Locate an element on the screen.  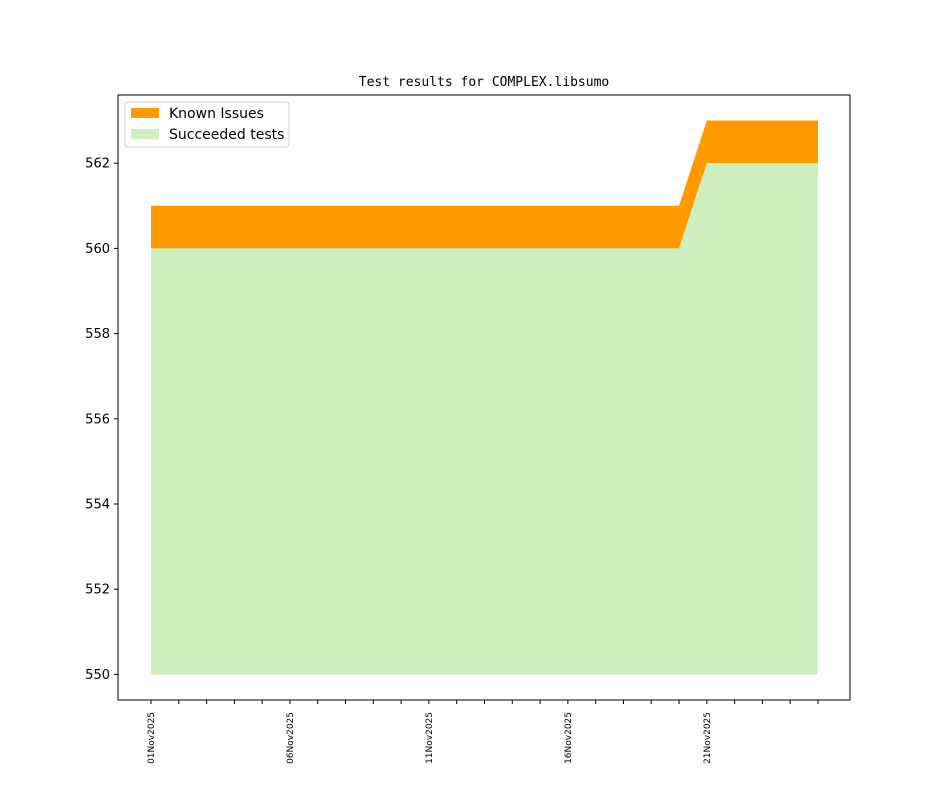
legend: Known Issues Succeeded tests is located at coordinates (207, 124).